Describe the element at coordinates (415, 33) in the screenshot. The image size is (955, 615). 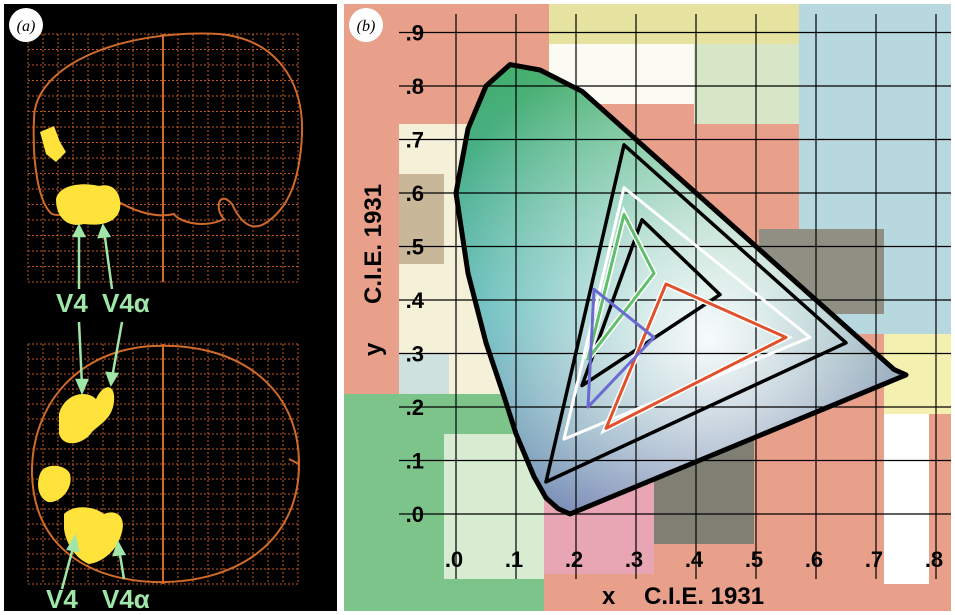
I see `y-tick-label: .9` at that location.